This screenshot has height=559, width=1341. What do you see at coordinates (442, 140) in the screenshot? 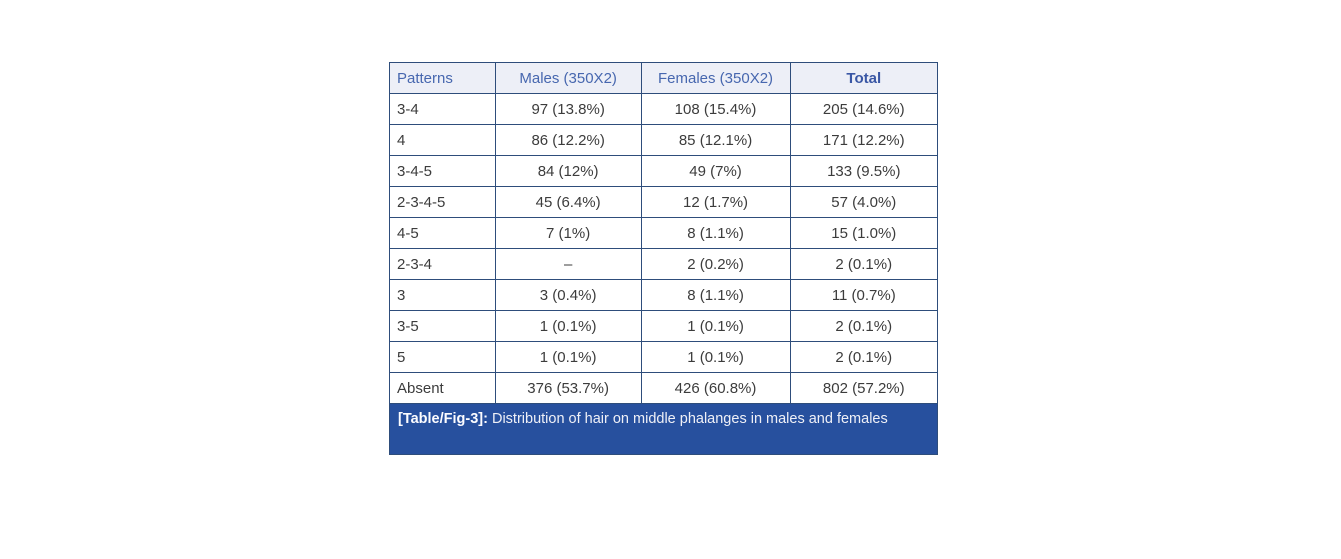
I see `pattern-cell: 4` at bounding box center [442, 140].